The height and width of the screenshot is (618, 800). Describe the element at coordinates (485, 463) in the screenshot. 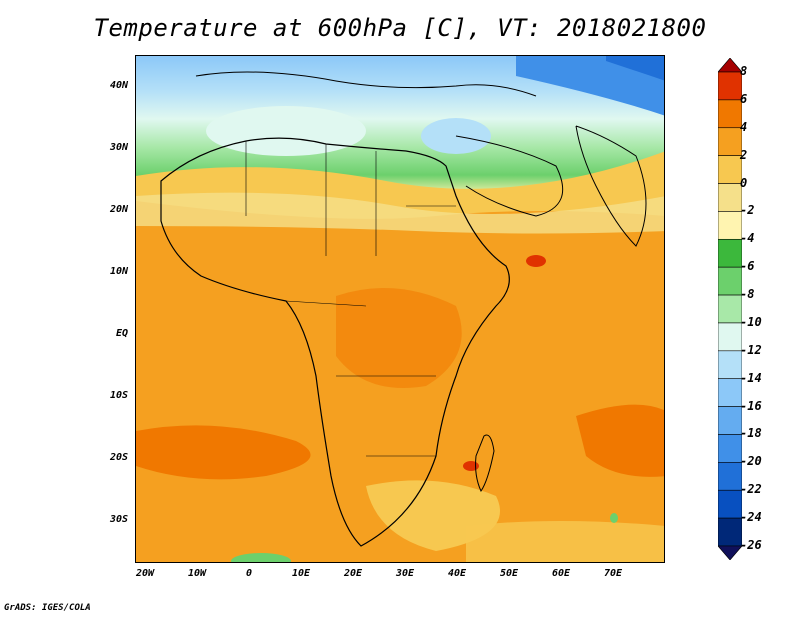

I see `madagascar-coastline` at that location.